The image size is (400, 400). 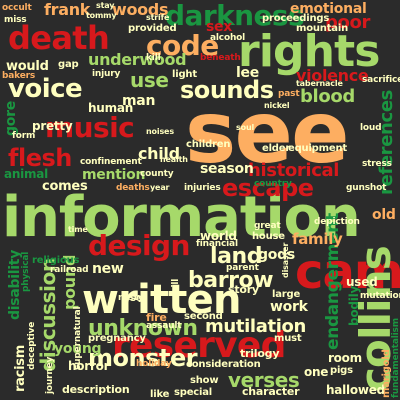 What do you see at coordinates (208, 144) in the screenshot?
I see `word: children` at bounding box center [208, 144].